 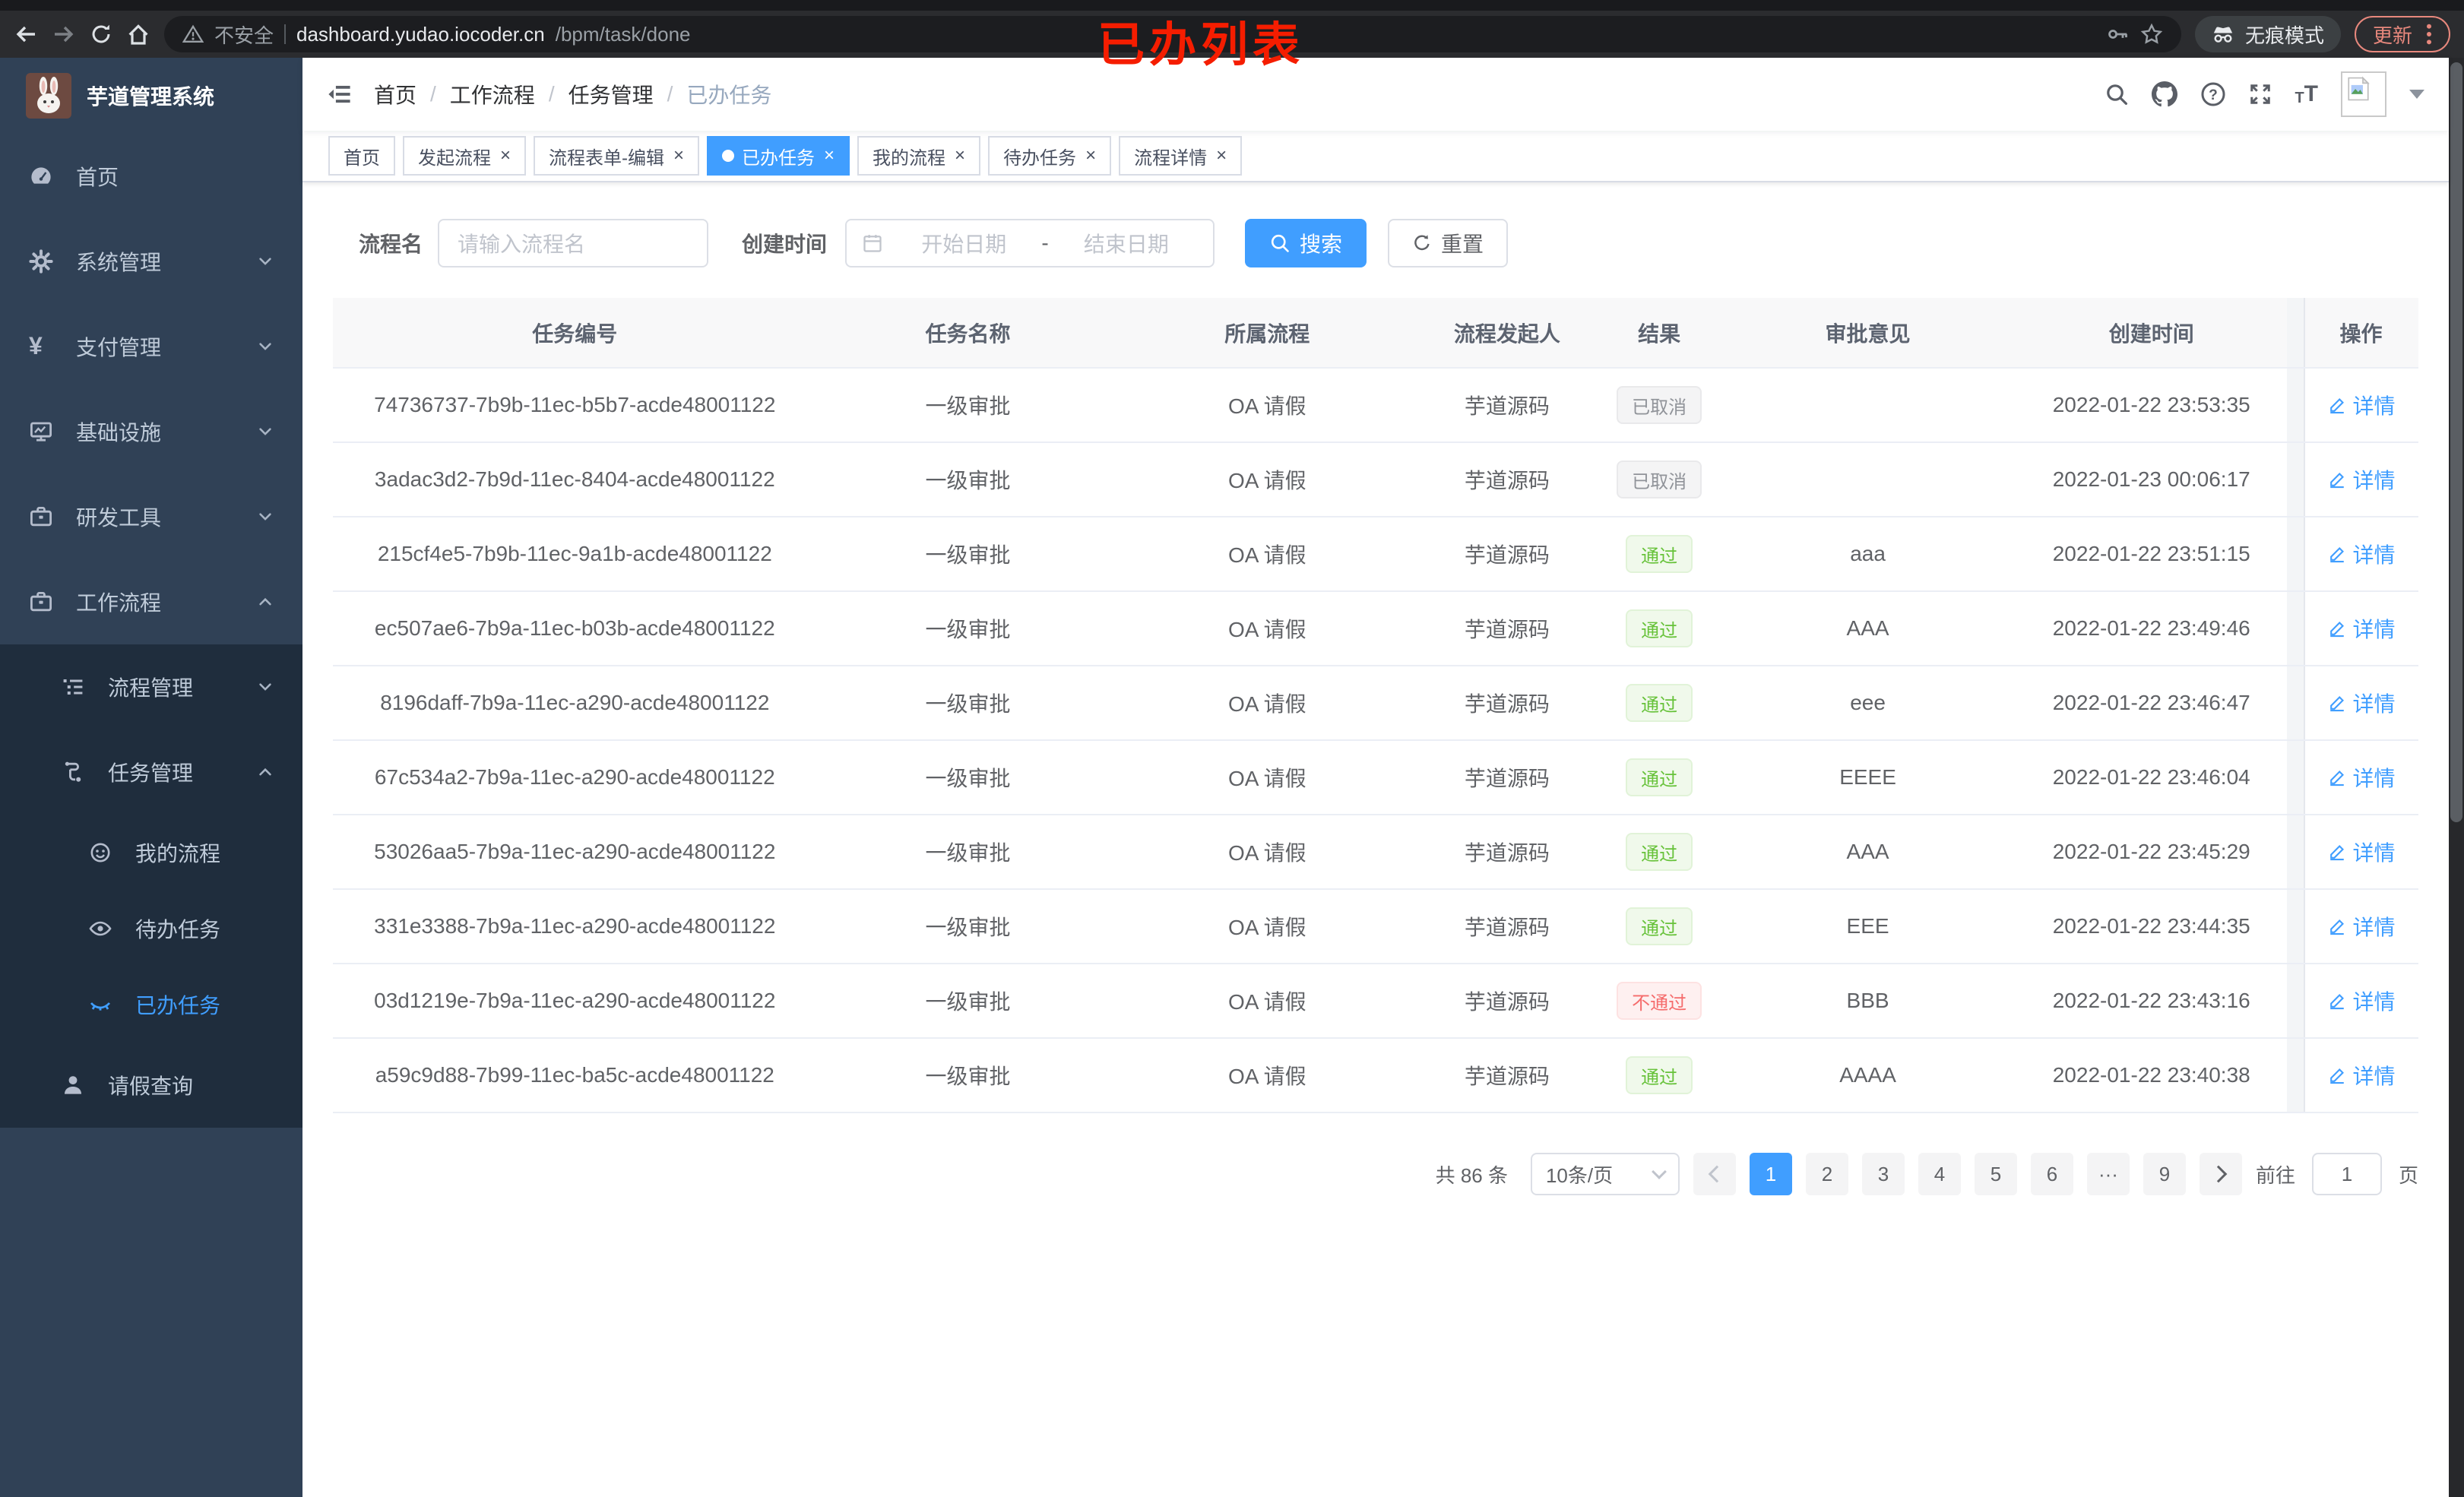 I want to click on breadcrumb-item: 工作流程, so click(x=492, y=95).